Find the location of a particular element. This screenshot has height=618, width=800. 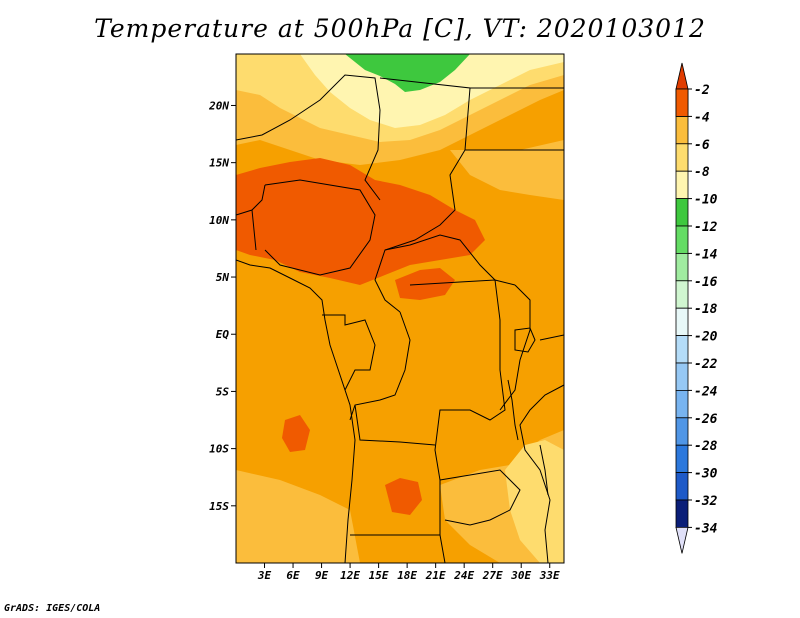

colorbar-swatch-top is located at coordinates (682, 102).